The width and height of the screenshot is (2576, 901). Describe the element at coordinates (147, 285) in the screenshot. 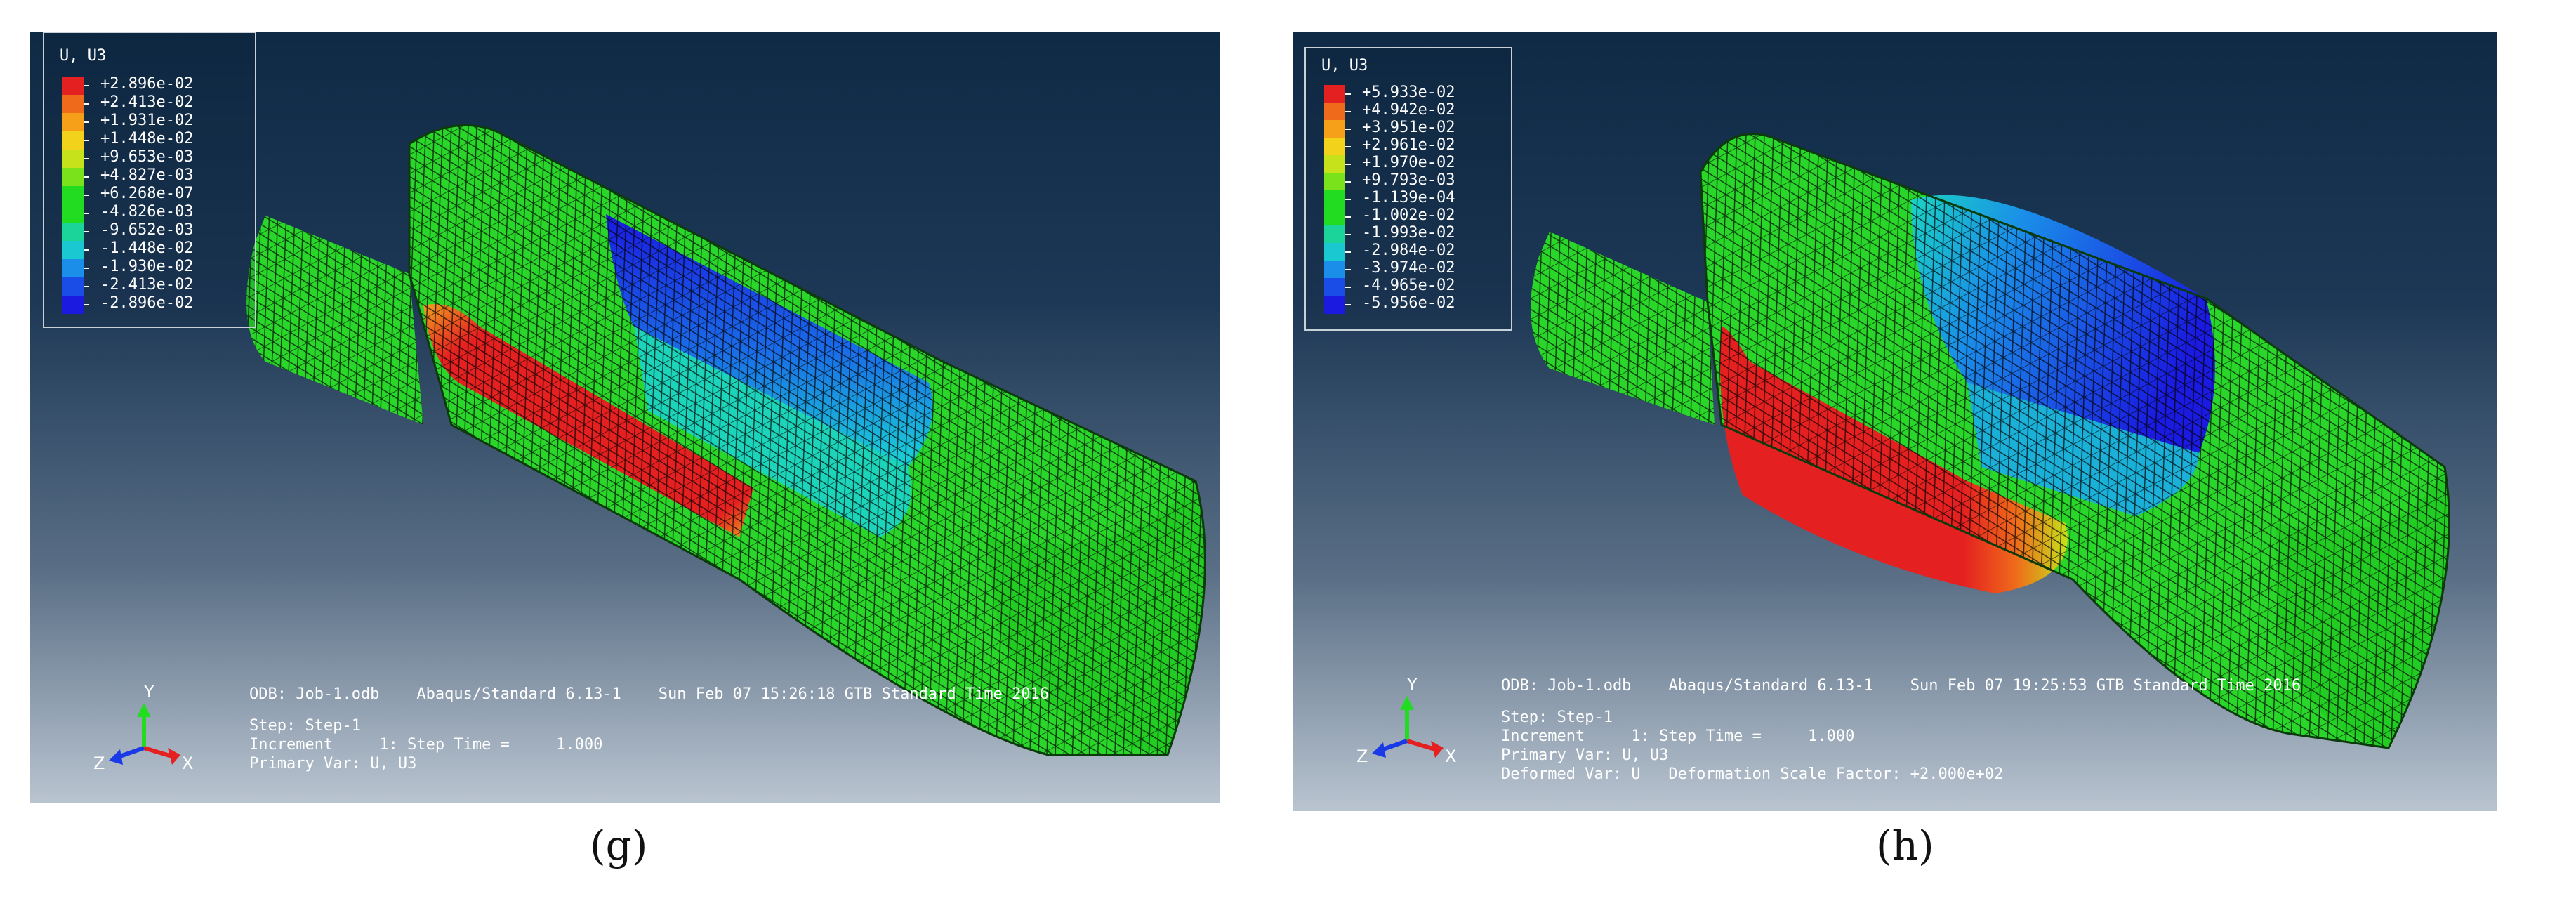

I see `legend-value: -2.413e-02` at that location.